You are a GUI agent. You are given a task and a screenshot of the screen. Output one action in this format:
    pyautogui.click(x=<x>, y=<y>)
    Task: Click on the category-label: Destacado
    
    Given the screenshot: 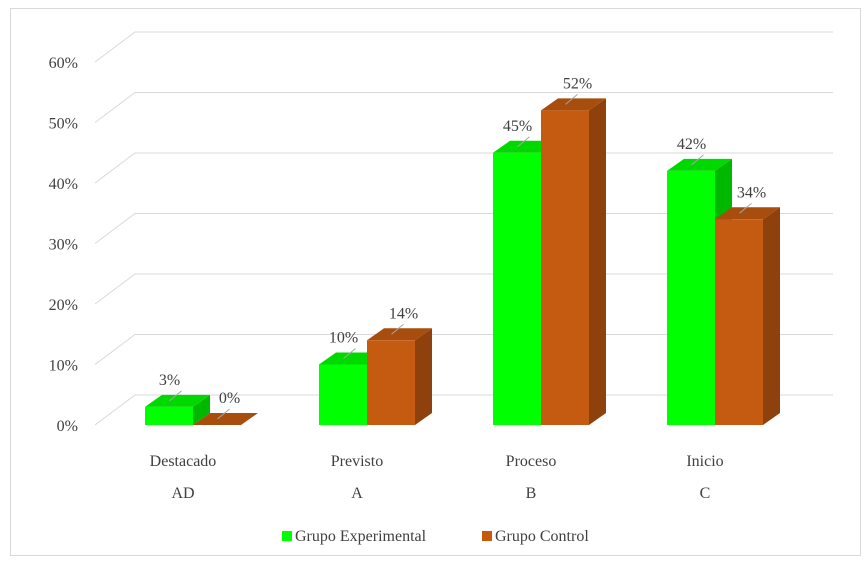 What is the action you would take?
    pyautogui.click(x=183, y=461)
    